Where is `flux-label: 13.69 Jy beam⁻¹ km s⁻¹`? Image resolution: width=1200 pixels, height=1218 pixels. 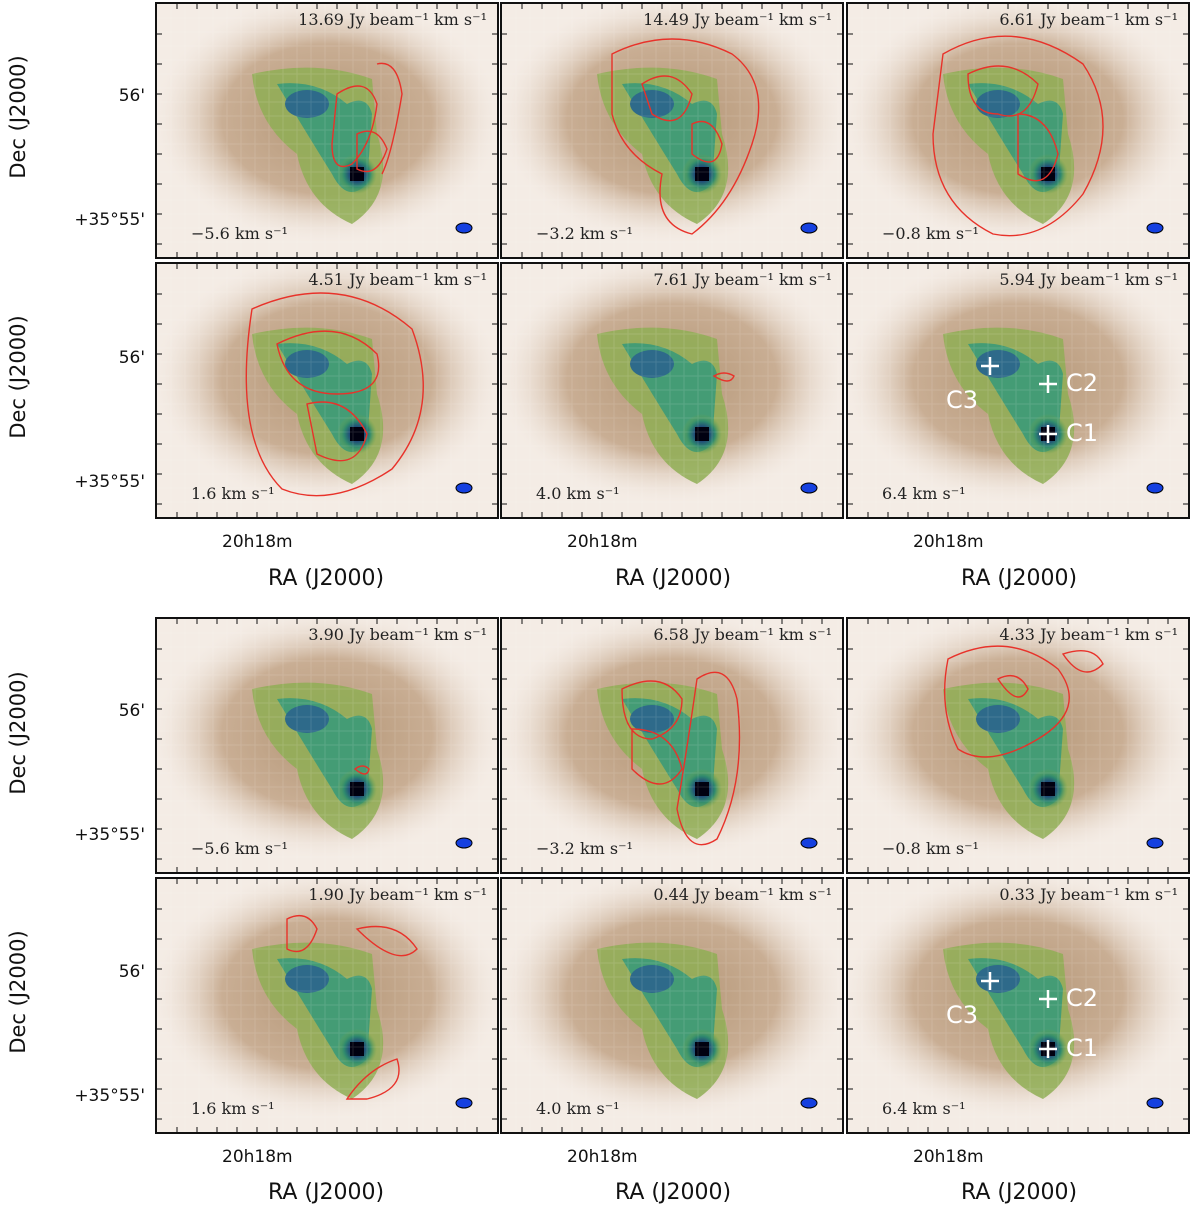 flux-label: 13.69 Jy beam⁻¹ km s⁻¹ is located at coordinates (392, 19).